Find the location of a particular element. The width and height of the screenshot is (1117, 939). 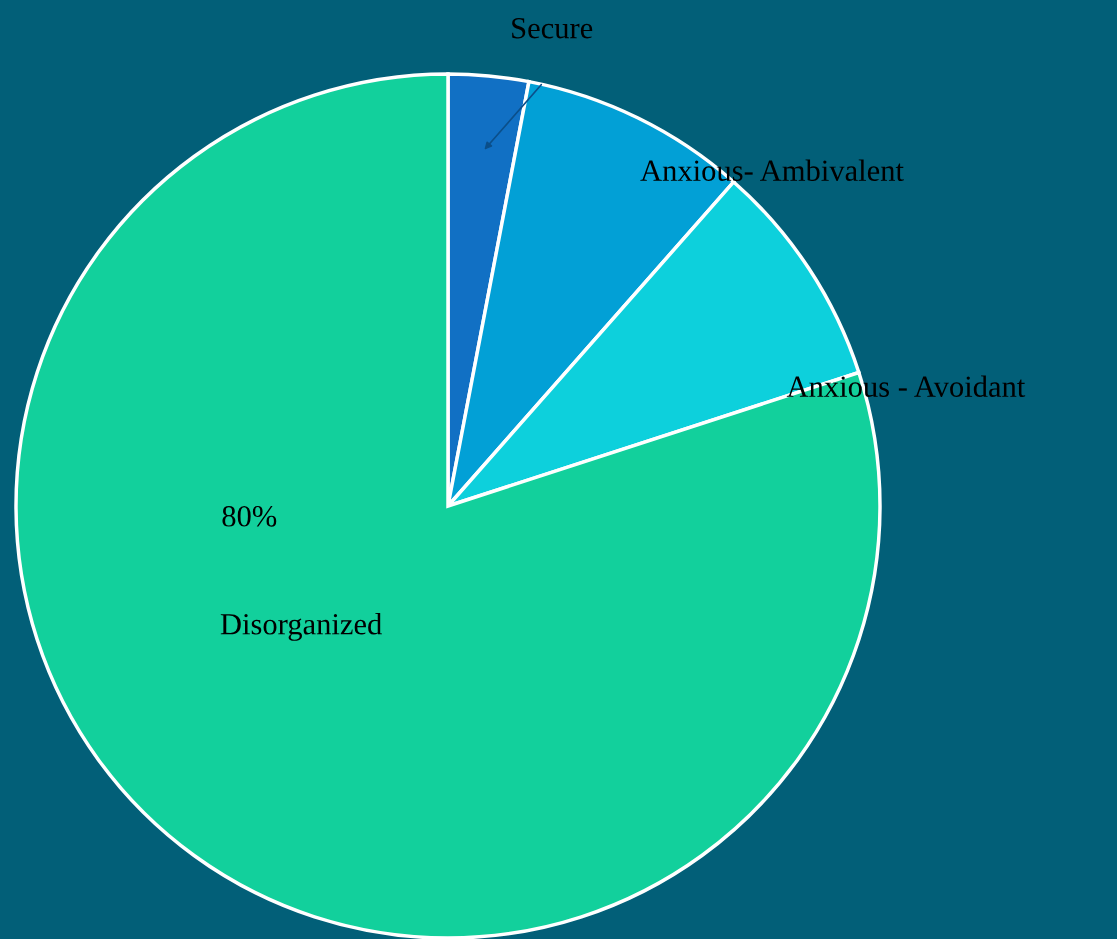

data-label: 80% is located at coordinates (249, 516).